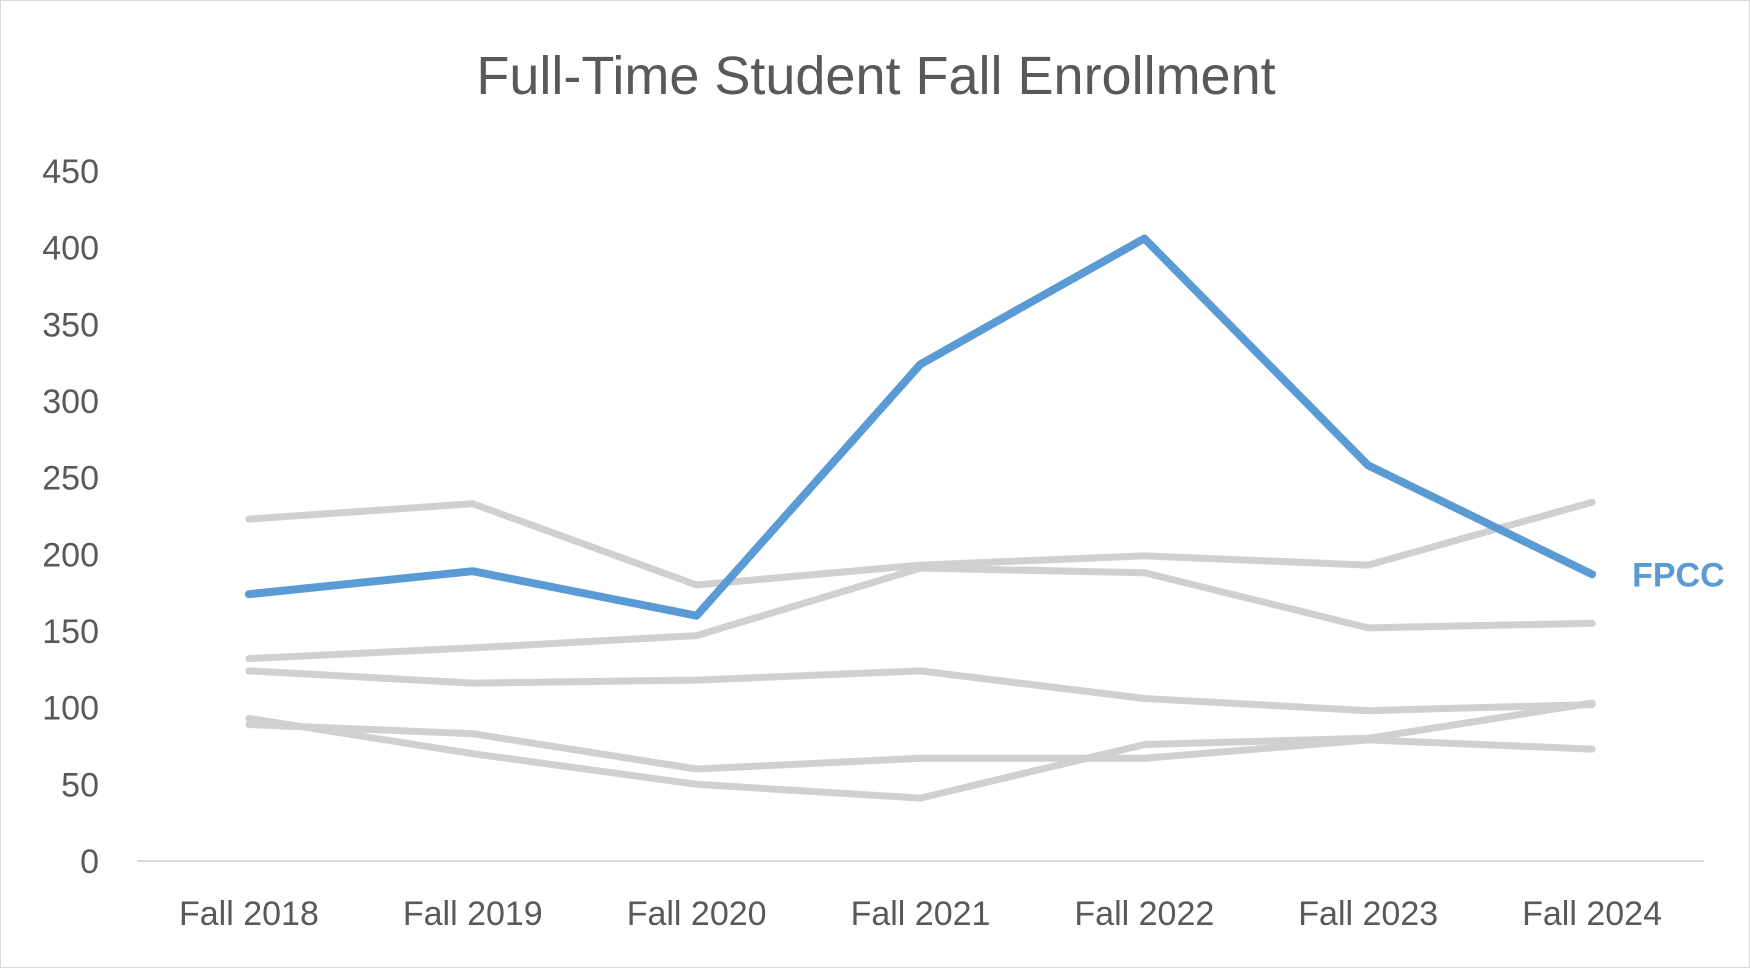 This screenshot has width=1750, height=969. What do you see at coordinates (1678, 575) in the screenshot?
I see `series-label: FPCC` at bounding box center [1678, 575].